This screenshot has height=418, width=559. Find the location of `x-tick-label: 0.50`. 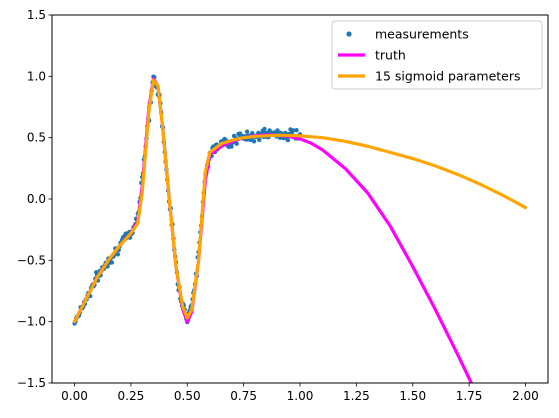

x-tick-label: 0.50 is located at coordinates (187, 396).